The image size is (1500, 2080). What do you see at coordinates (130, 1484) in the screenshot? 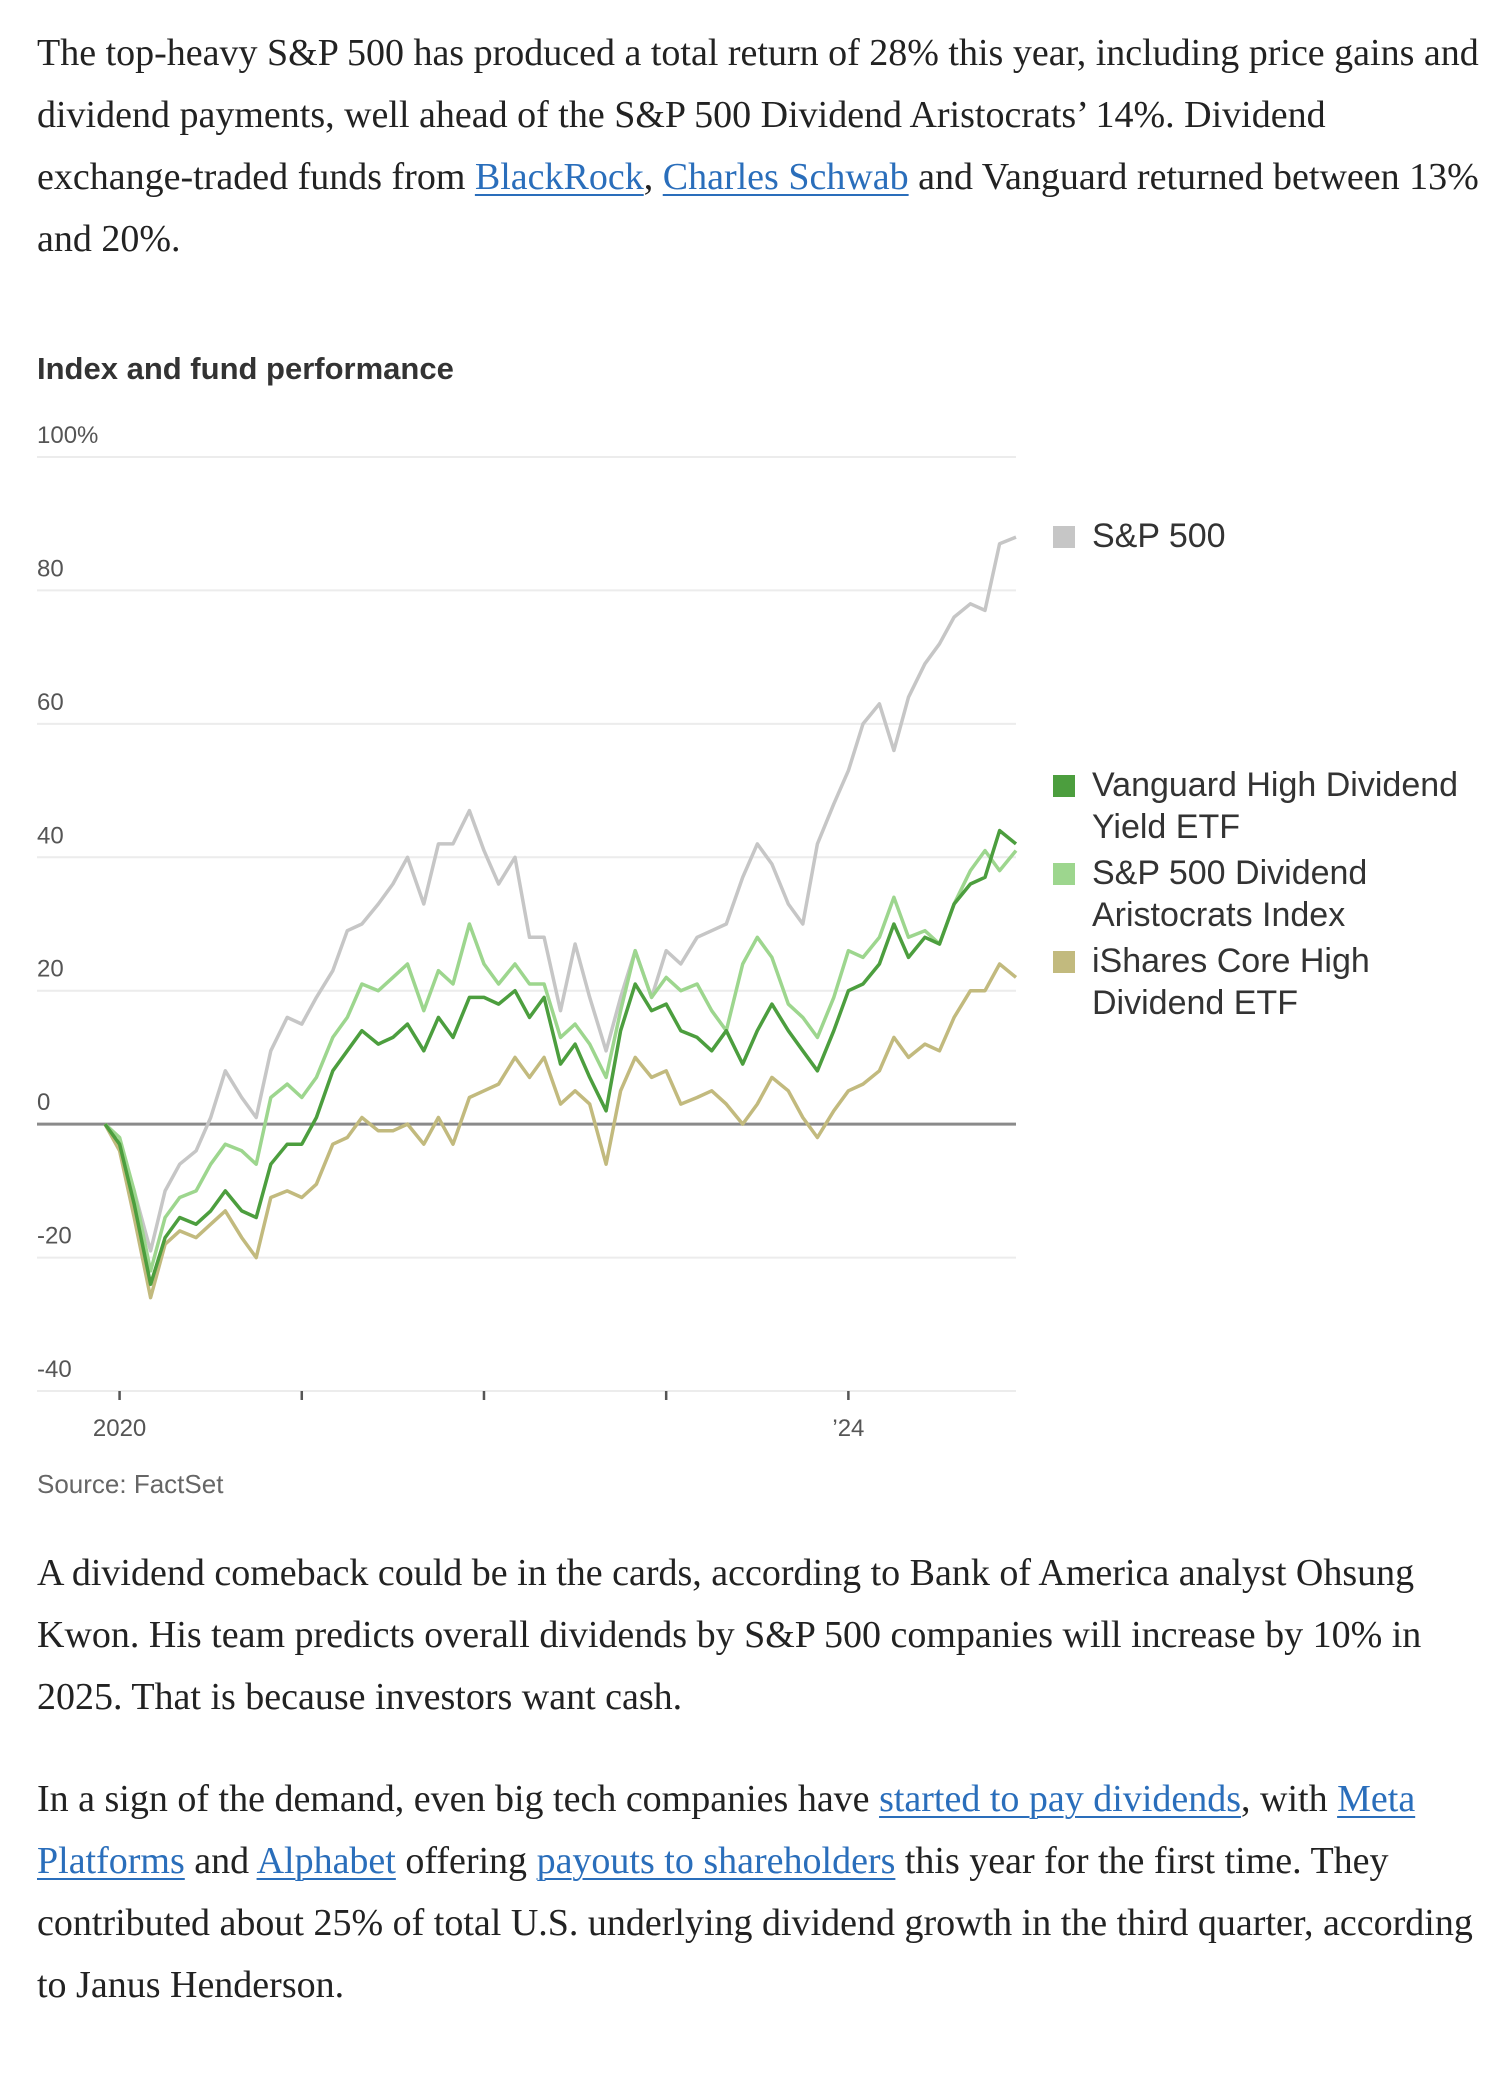
I see `source: Source: FactSet` at bounding box center [130, 1484].